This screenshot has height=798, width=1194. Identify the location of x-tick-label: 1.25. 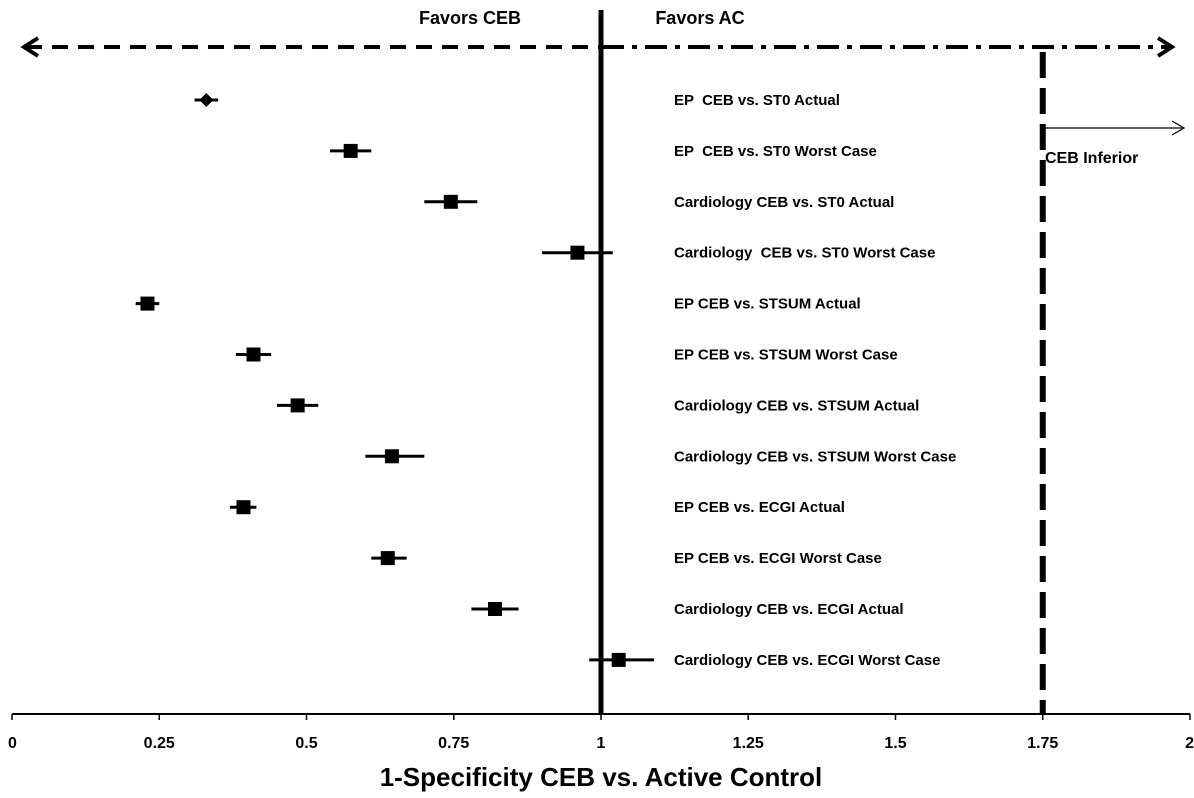
(748, 743).